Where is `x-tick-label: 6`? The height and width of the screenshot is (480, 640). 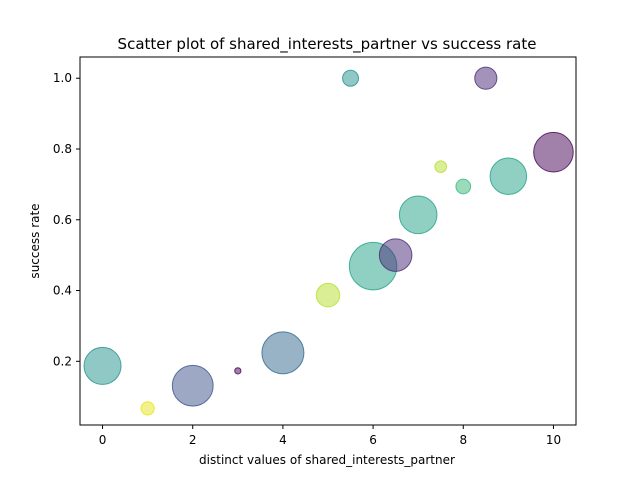
x-tick-label: 6 is located at coordinates (373, 440).